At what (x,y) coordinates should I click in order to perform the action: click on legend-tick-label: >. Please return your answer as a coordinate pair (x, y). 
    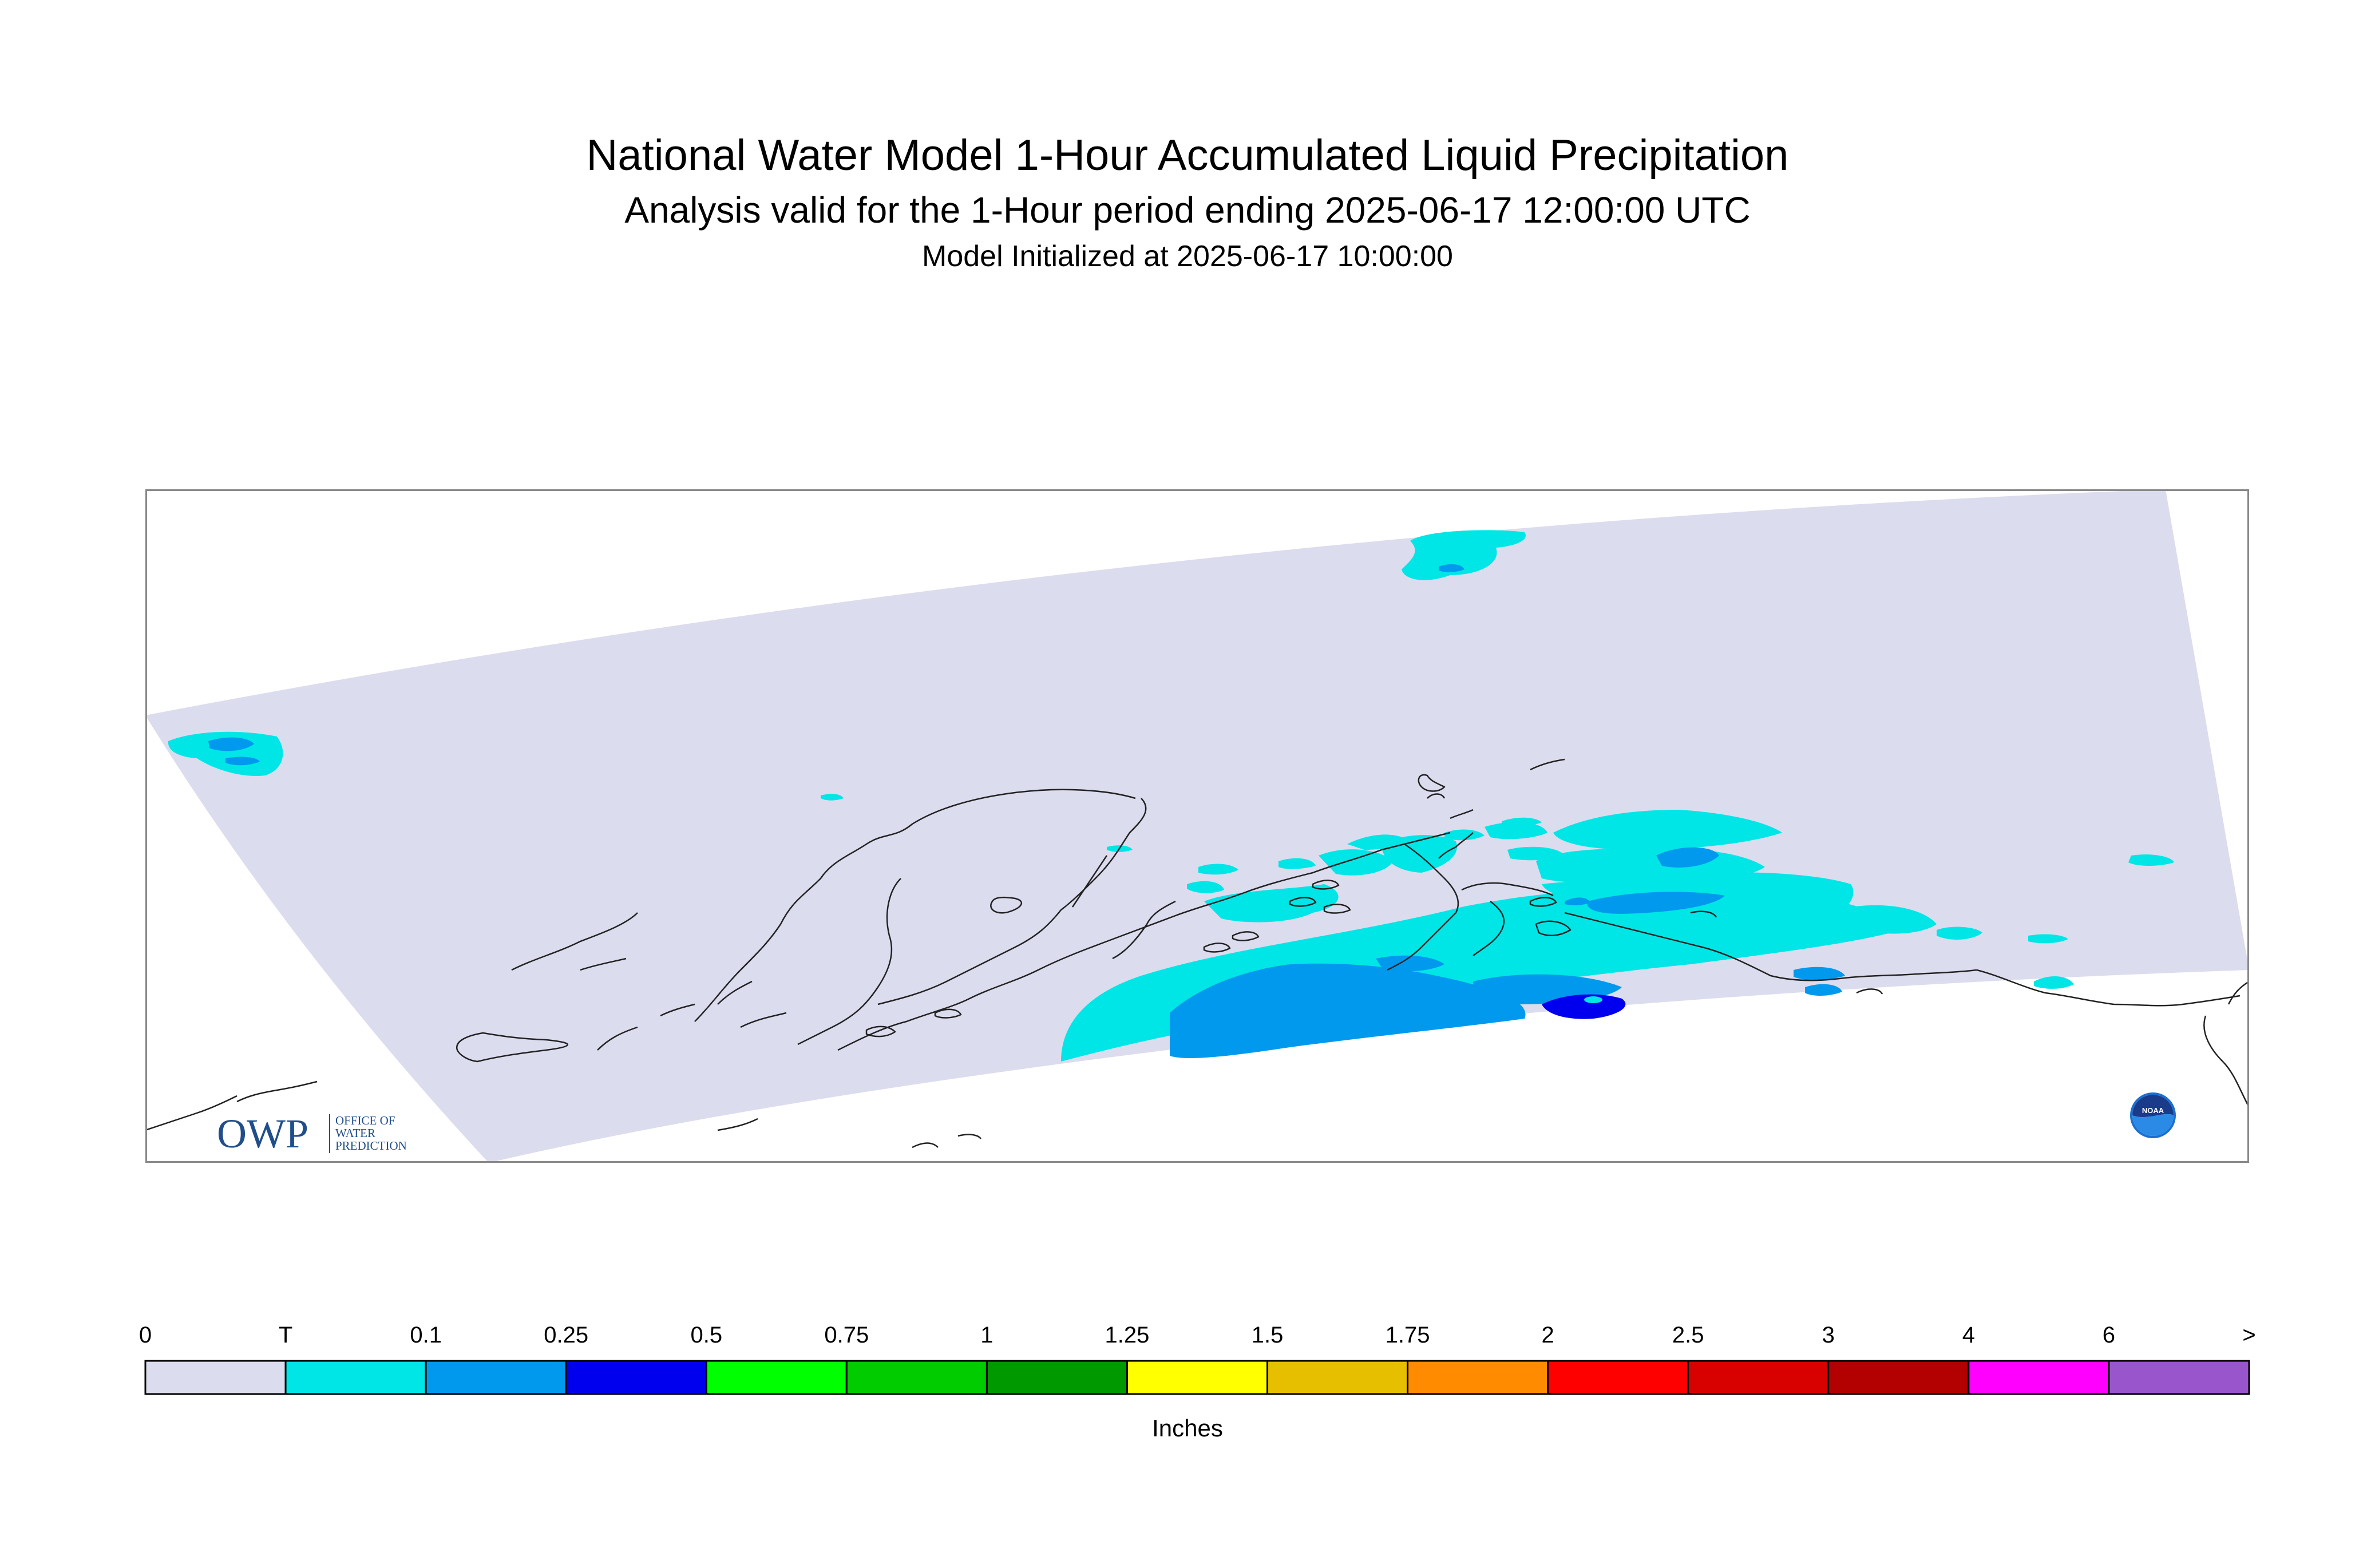
    Looking at the image, I should click on (2248, 1335).